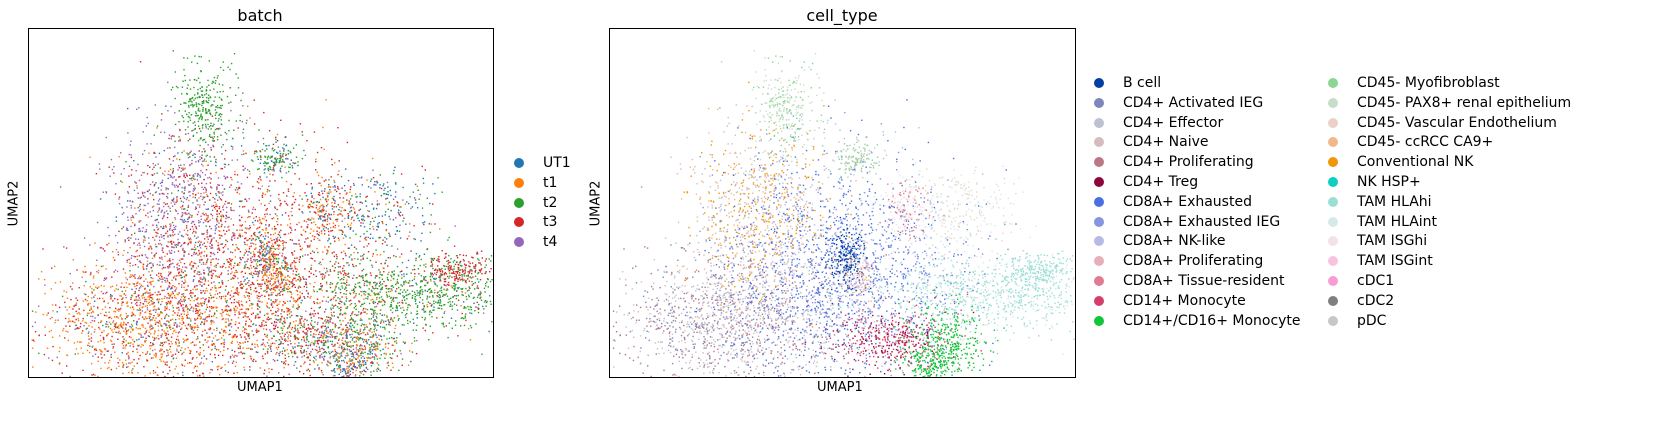 The height and width of the screenshot is (429, 1661). I want to click on point-cluster, so click(189, 206).